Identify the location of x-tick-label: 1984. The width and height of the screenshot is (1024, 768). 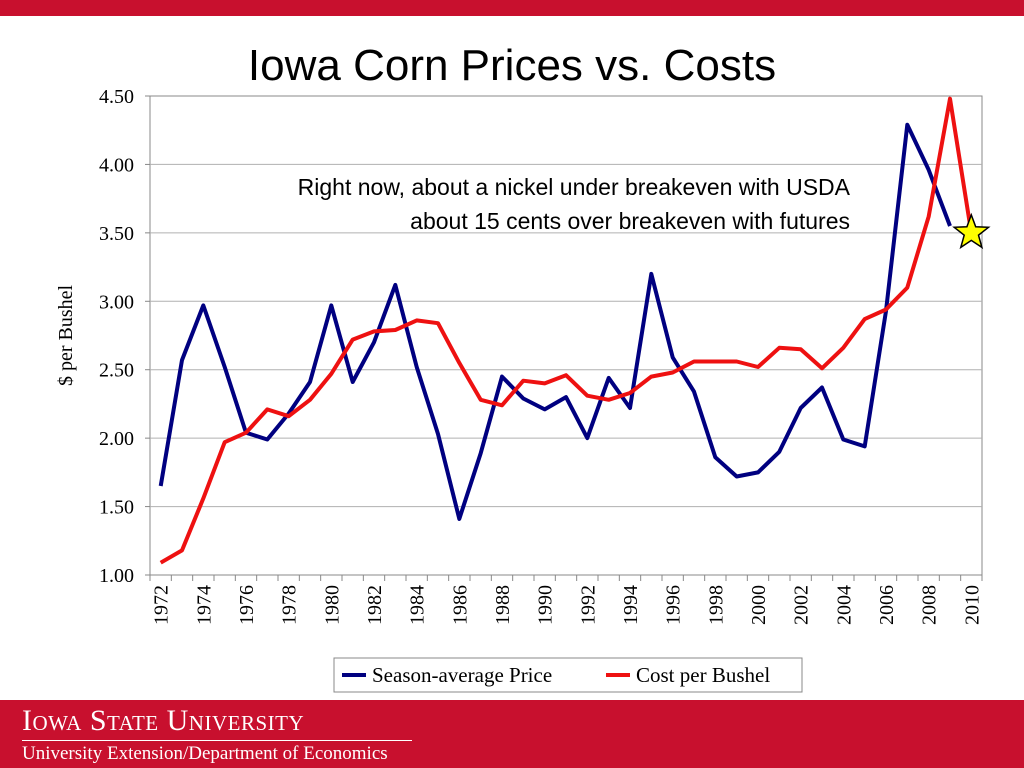
(418, 605).